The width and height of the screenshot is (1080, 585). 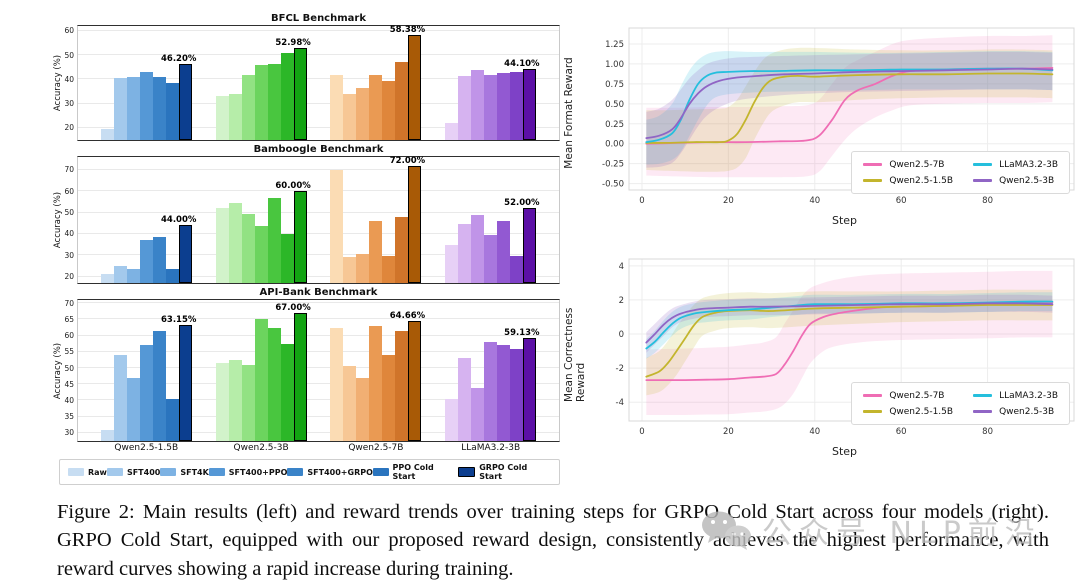 I want to click on chart-title: BFCL Benchmark, so click(x=318, y=18).